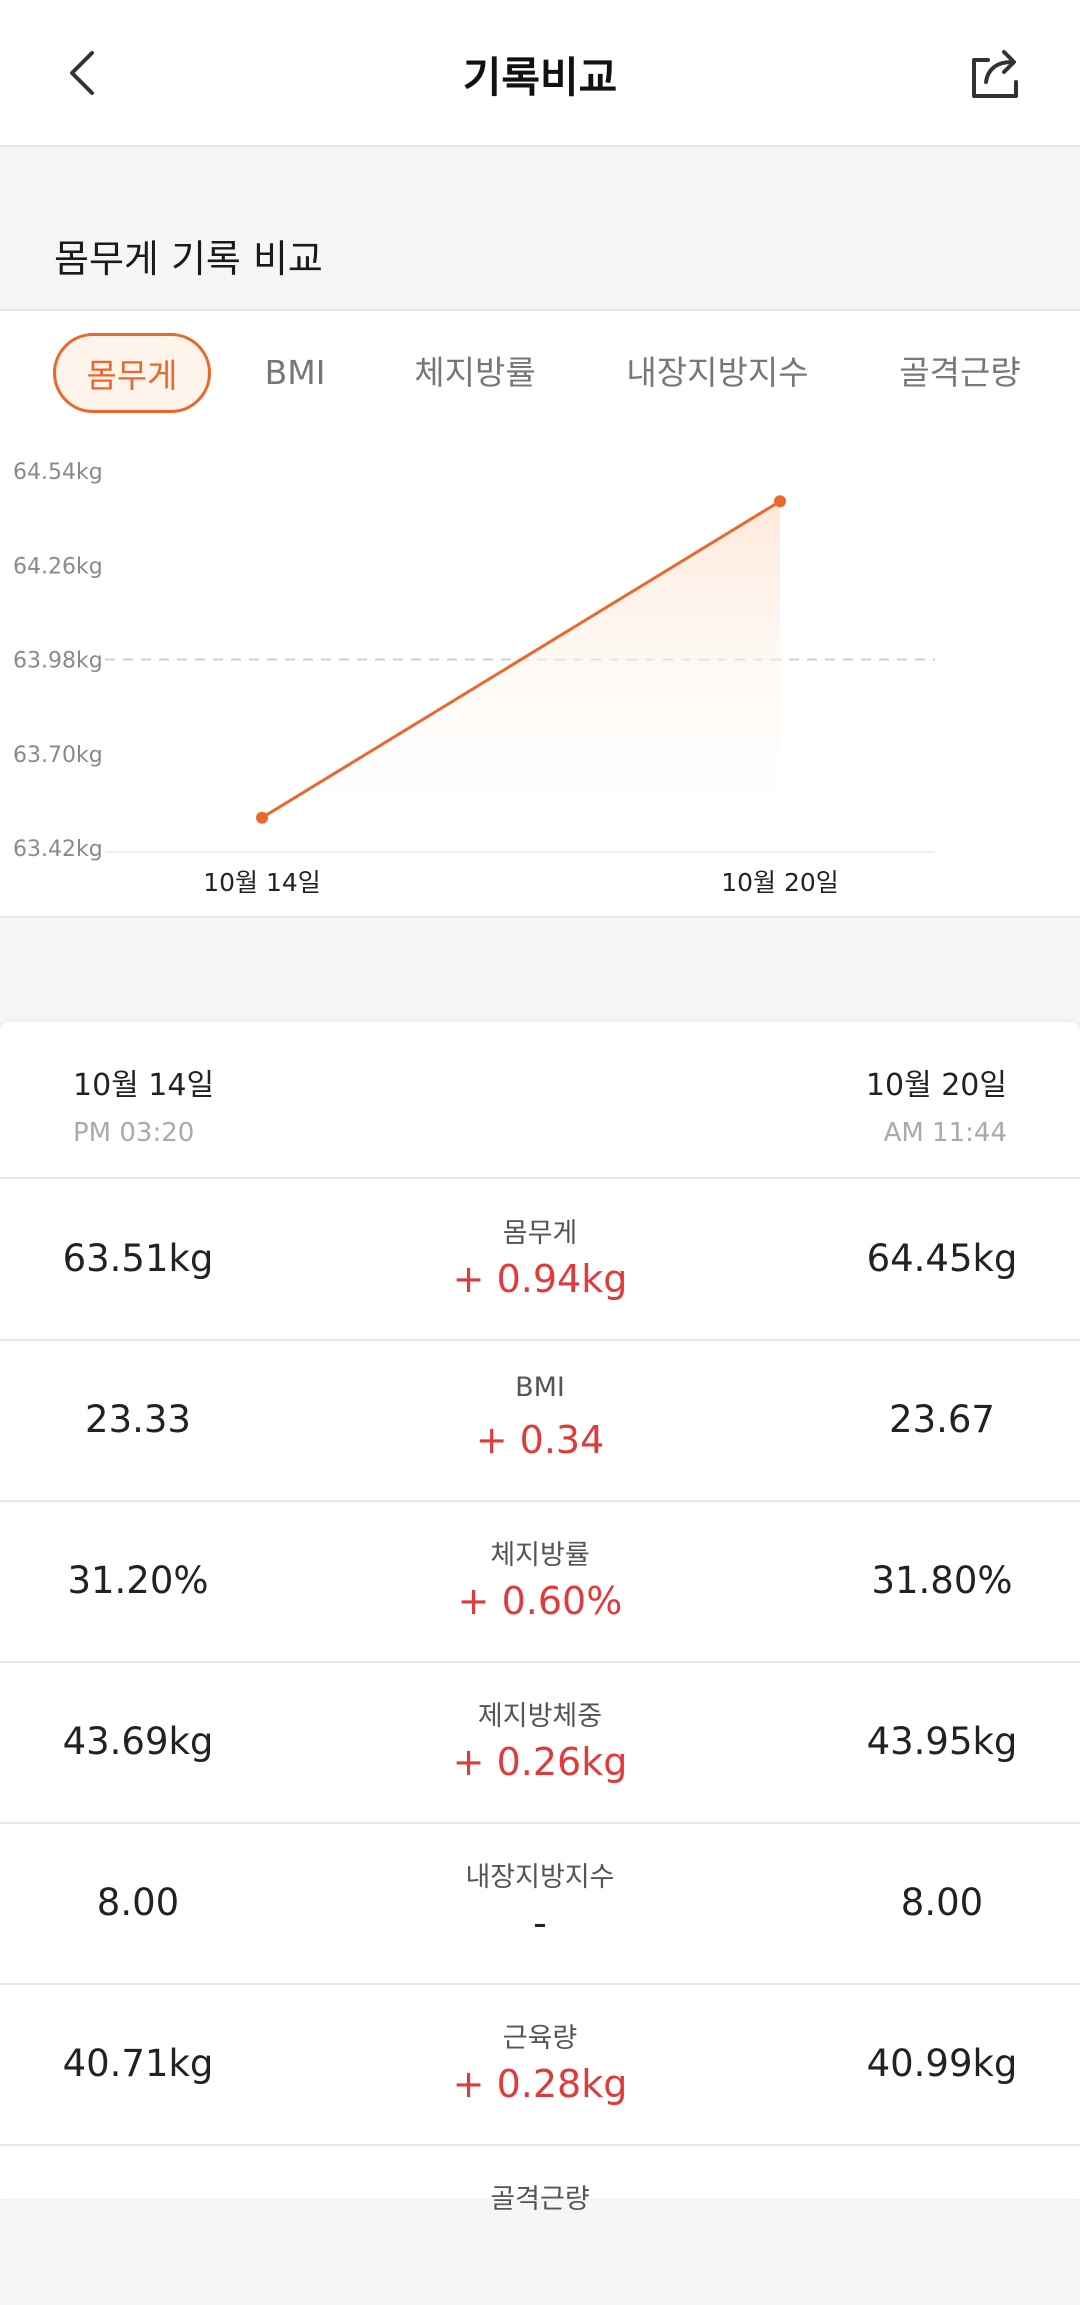 The height and width of the screenshot is (2305, 1080). What do you see at coordinates (540, 1233) in the screenshot?
I see `row-label: 몸무게` at bounding box center [540, 1233].